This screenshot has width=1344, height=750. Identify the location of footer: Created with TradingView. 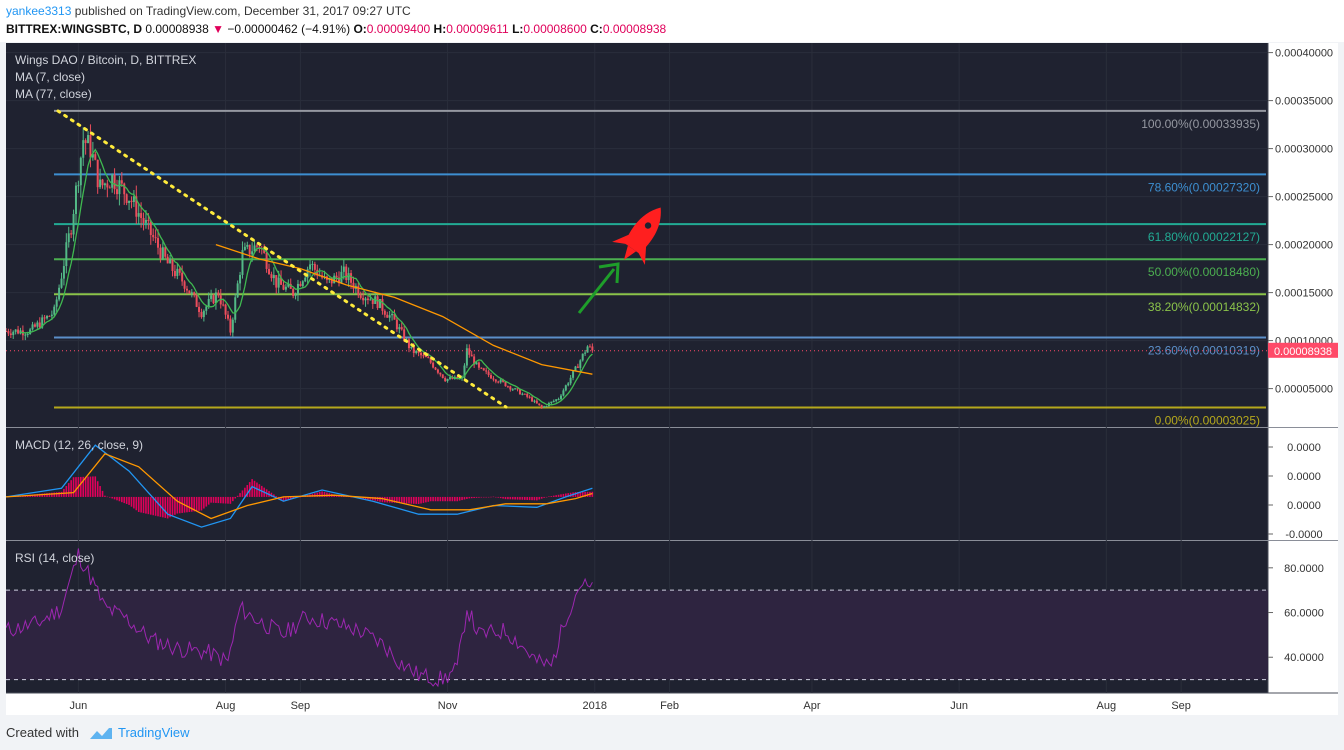
(672, 733).